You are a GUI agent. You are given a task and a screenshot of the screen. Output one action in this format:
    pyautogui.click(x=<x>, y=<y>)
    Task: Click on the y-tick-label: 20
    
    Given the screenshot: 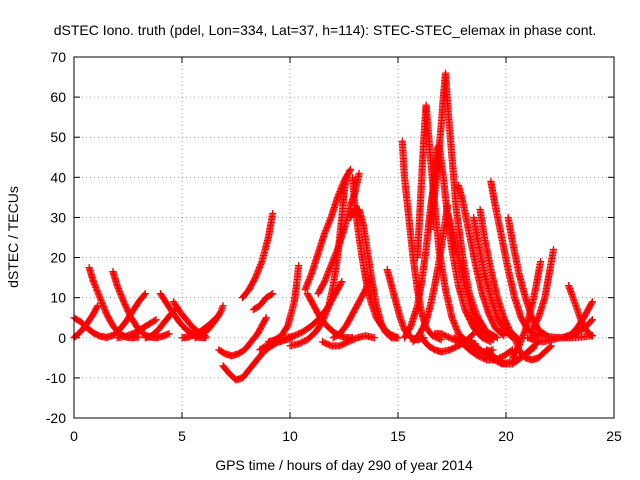 What is the action you would take?
    pyautogui.click(x=58, y=258)
    